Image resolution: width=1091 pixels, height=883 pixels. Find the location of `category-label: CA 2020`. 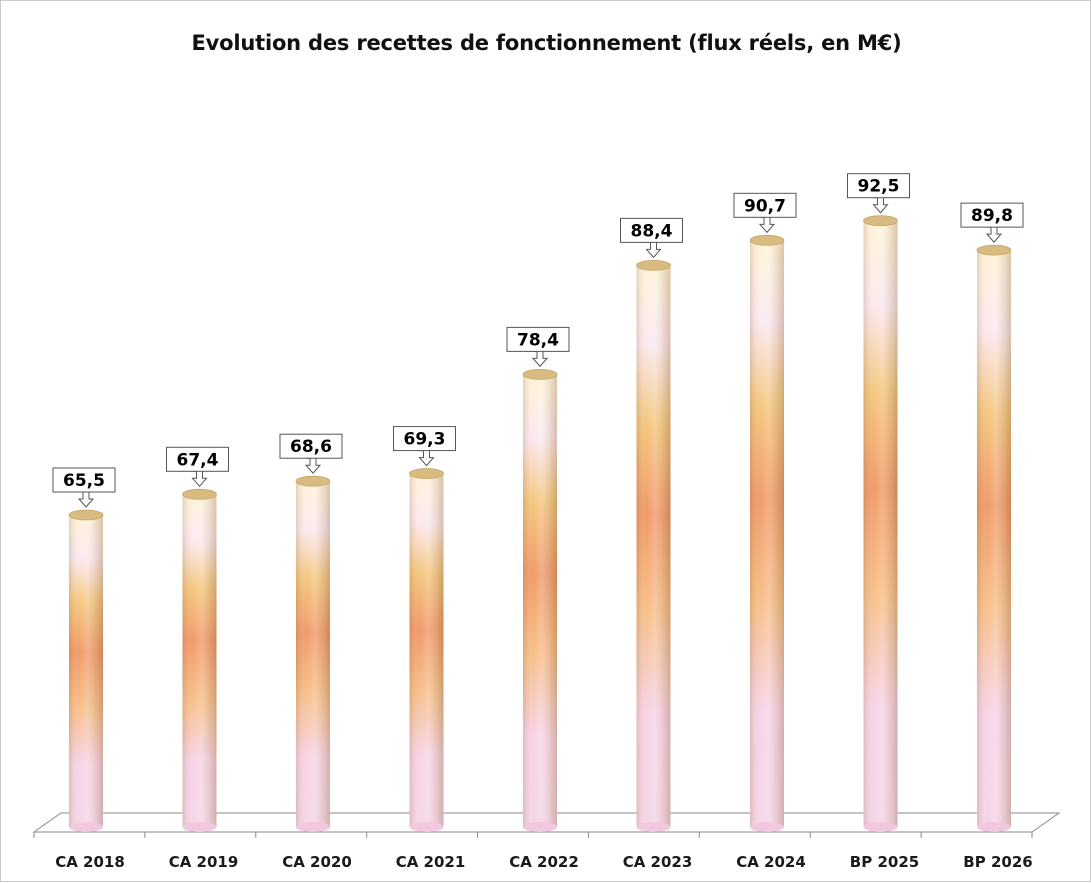

category-label: CA 2020 is located at coordinates (317, 862).